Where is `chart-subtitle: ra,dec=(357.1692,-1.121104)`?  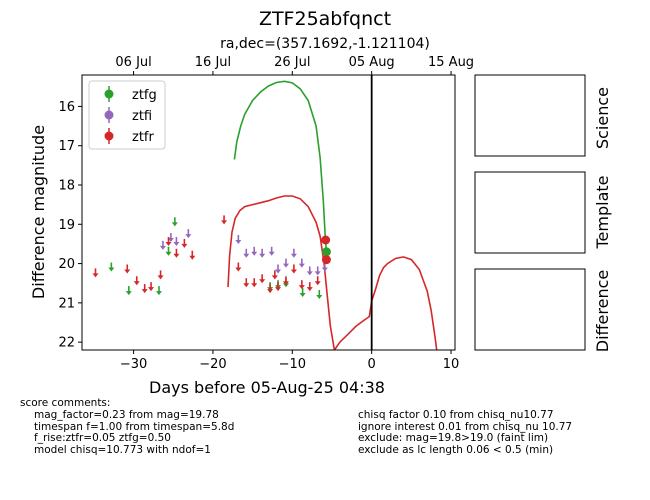
chart-subtitle: ra,dec=(357.1692,-1.121104) is located at coordinates (325, 44).